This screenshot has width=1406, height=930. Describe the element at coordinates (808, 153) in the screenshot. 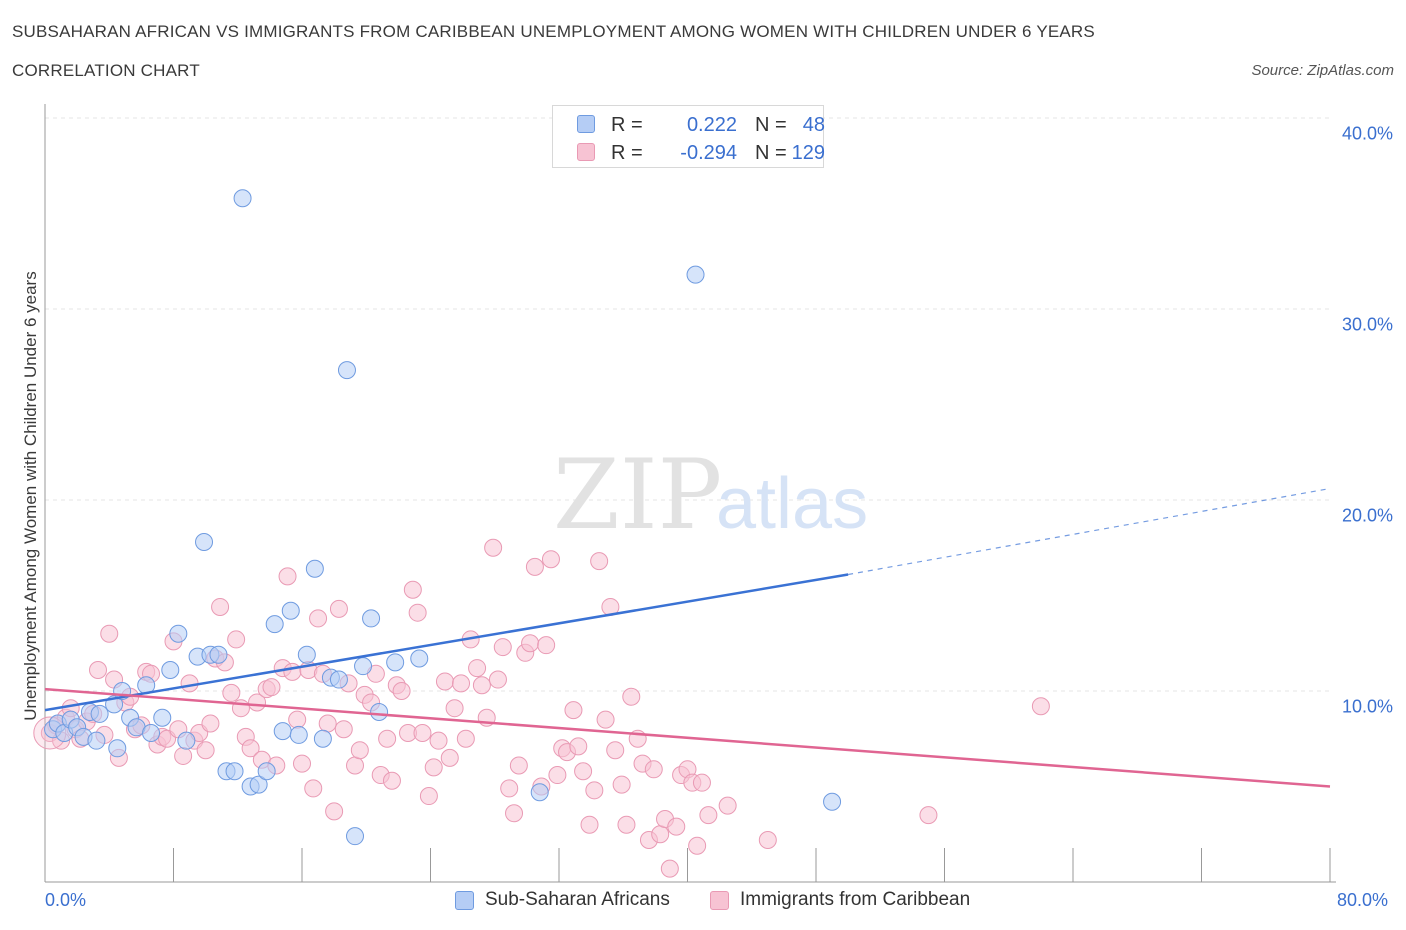

I see `legend-n-value: 129` at that location.